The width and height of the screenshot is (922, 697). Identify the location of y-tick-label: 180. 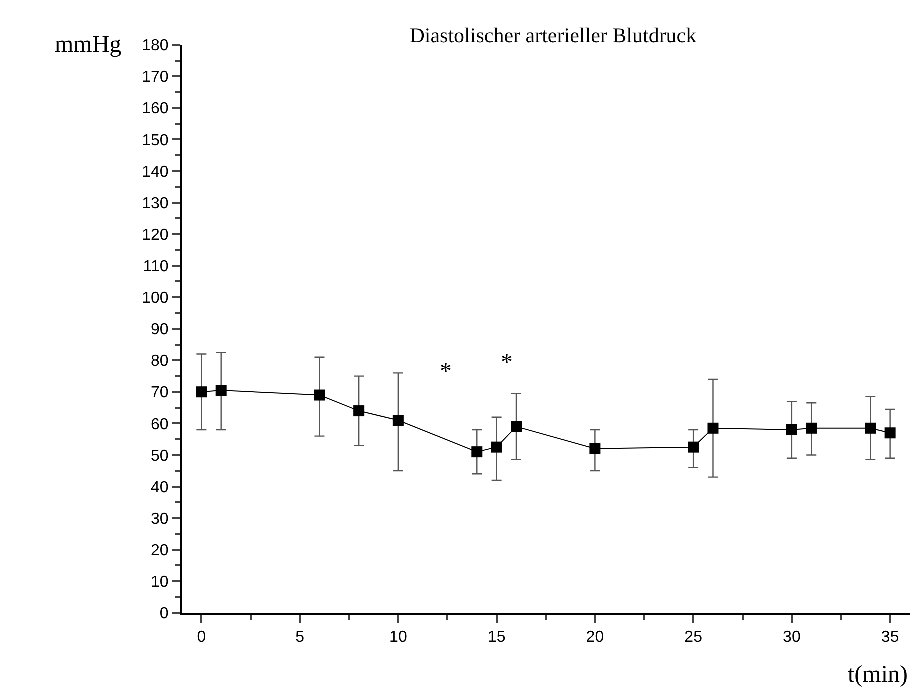
(155, 46).